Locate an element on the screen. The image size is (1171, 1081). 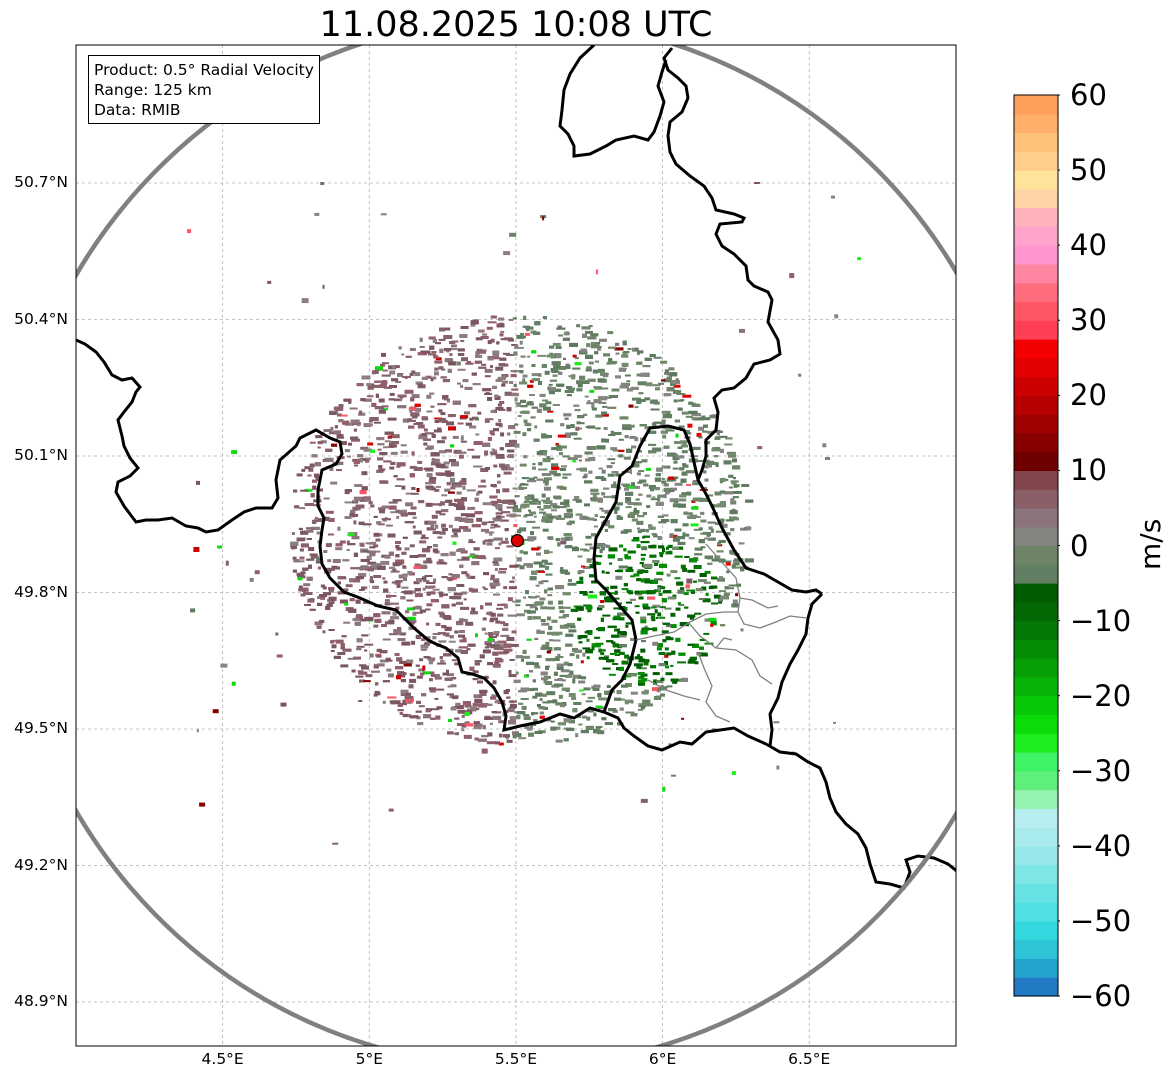
colorbar-tick-label: −10 is located at coordinates (1101, 620).